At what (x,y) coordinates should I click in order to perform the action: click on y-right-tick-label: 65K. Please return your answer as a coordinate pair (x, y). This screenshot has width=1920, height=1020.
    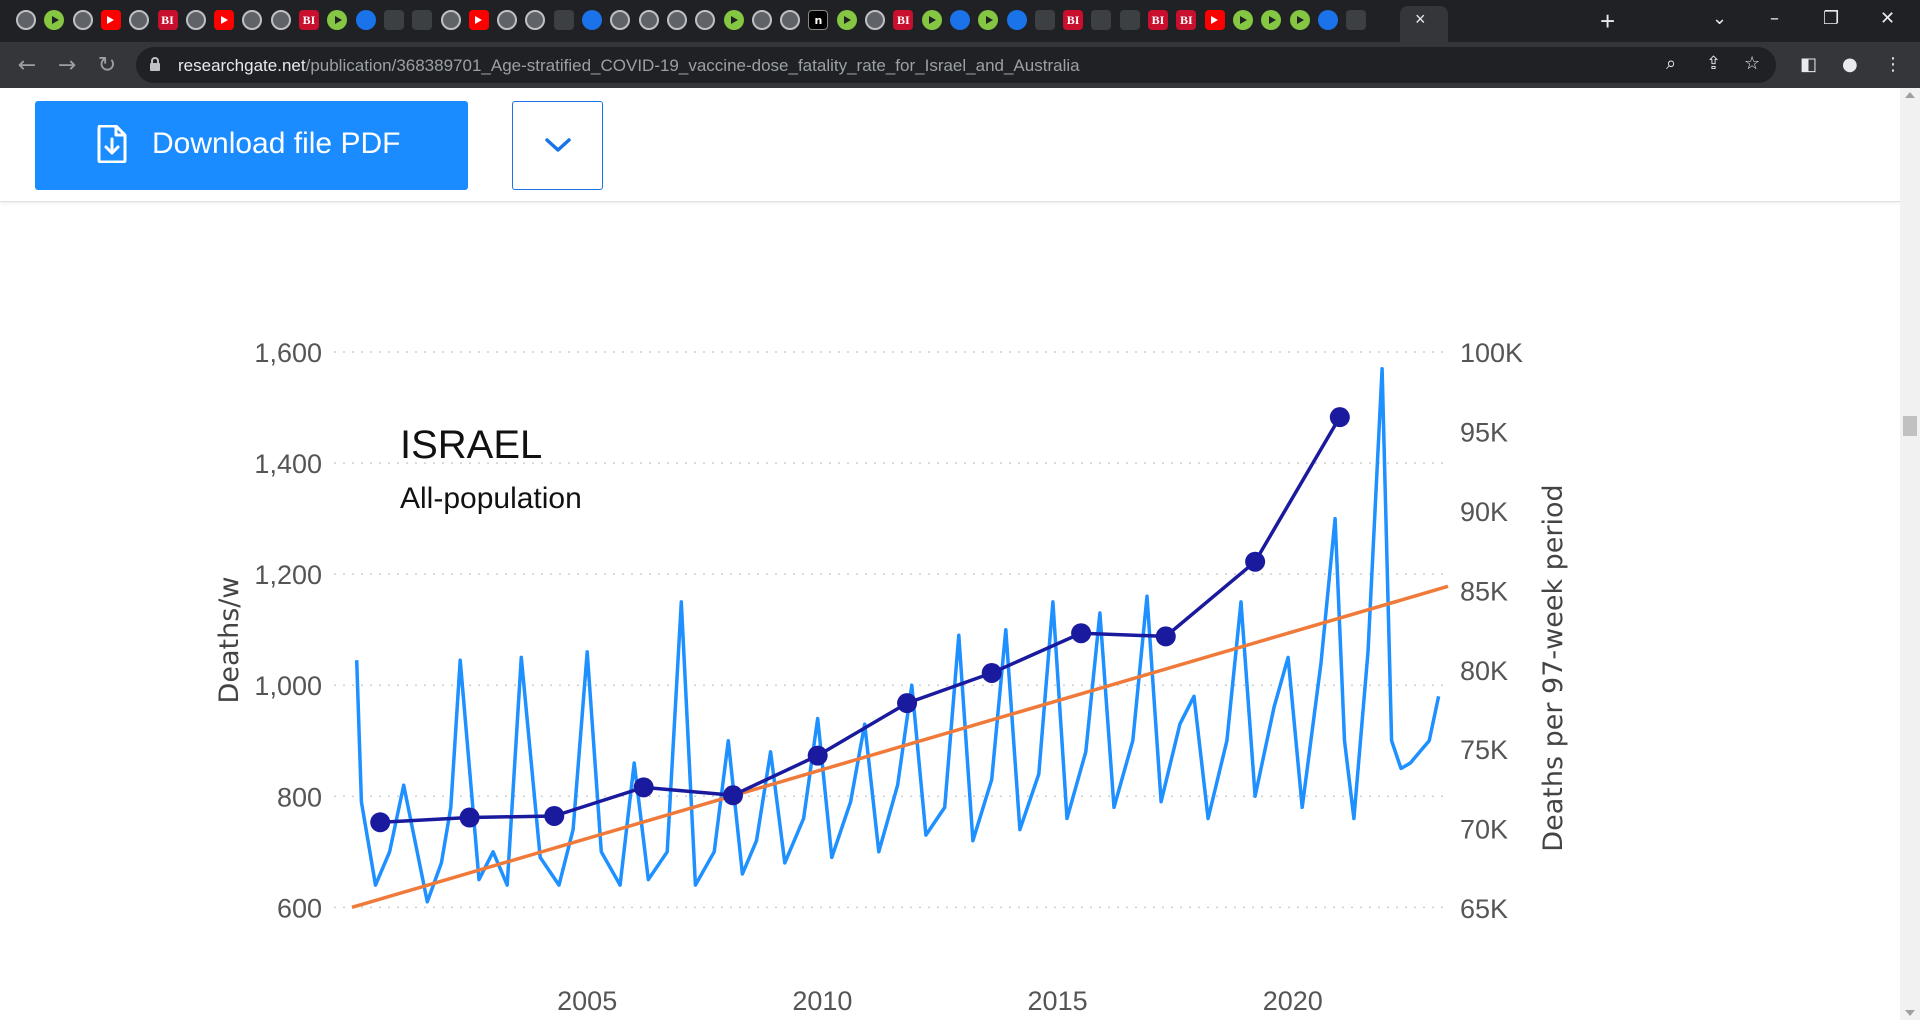
    Looking at the image, I should click on (1484, 909).